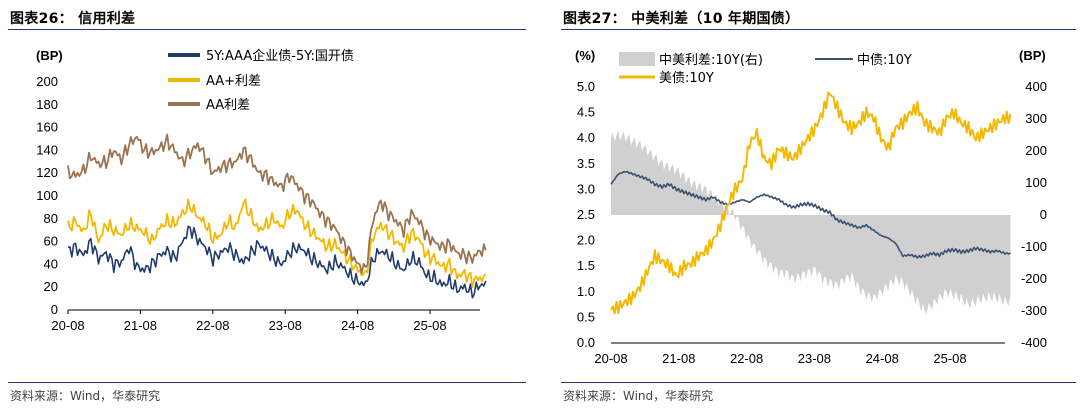 This screenshot has height=413, width=1080. What do you see at coordinates (586, 163) in the screenshot?
I see `y-tick-label-left: 3.5` at bounding box center [586, 163].